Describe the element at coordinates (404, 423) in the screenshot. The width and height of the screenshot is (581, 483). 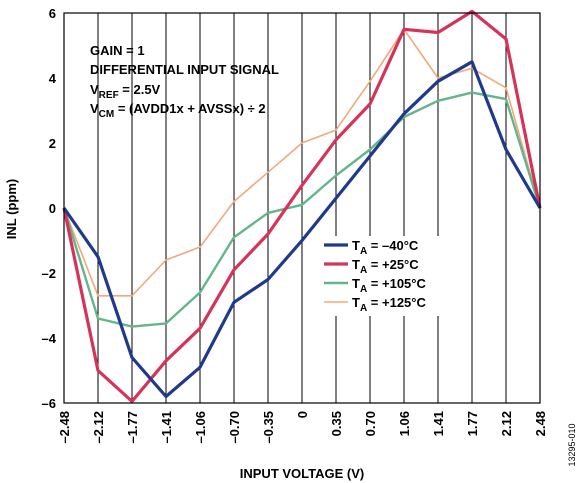
I see `x-tick-label: 1.06` at that location.